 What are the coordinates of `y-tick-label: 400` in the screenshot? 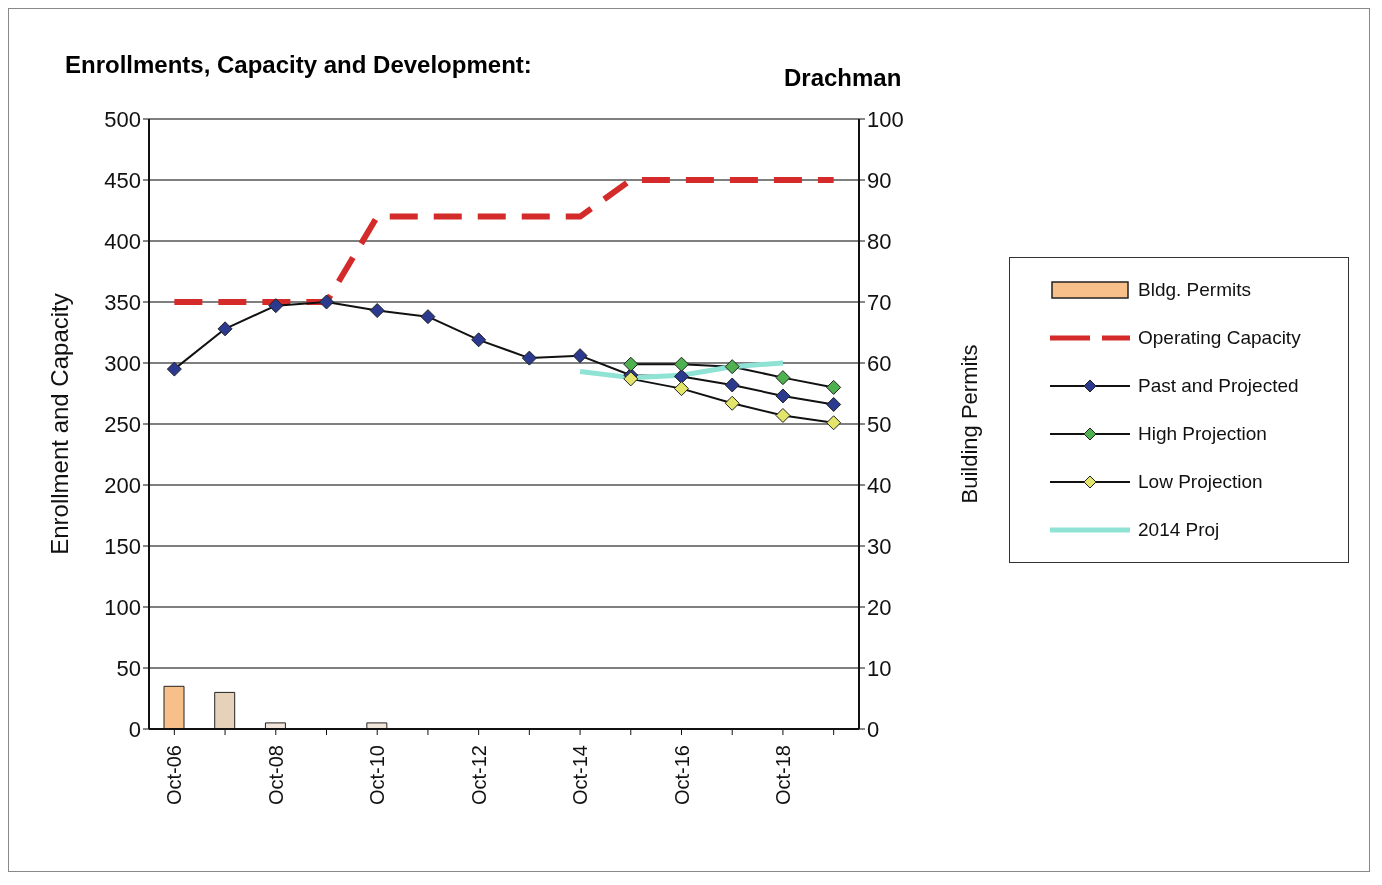 It's located at (122, 241).